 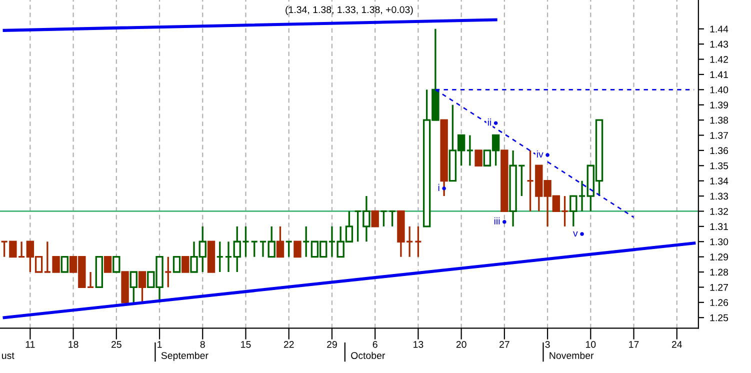 What do you see at coordinates (719, 196) in the screenshot?
I see `y-tick-label: 1.33` at bounding box center [719, 196].